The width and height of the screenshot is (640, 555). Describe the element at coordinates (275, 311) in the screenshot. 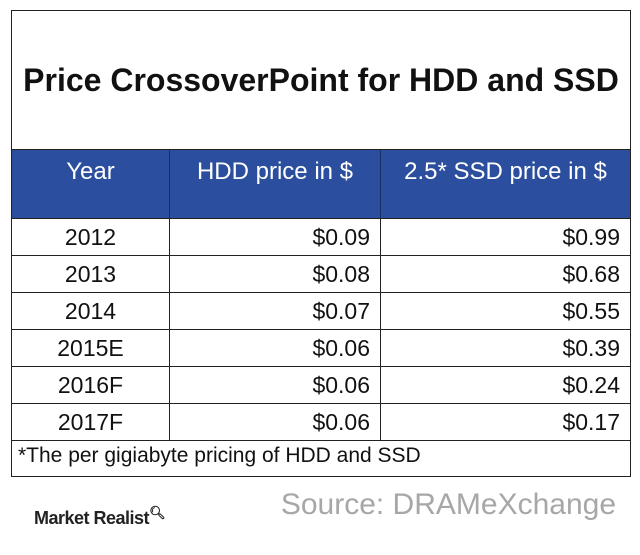

I see `cell-hdd-price: $0.07` at that location.